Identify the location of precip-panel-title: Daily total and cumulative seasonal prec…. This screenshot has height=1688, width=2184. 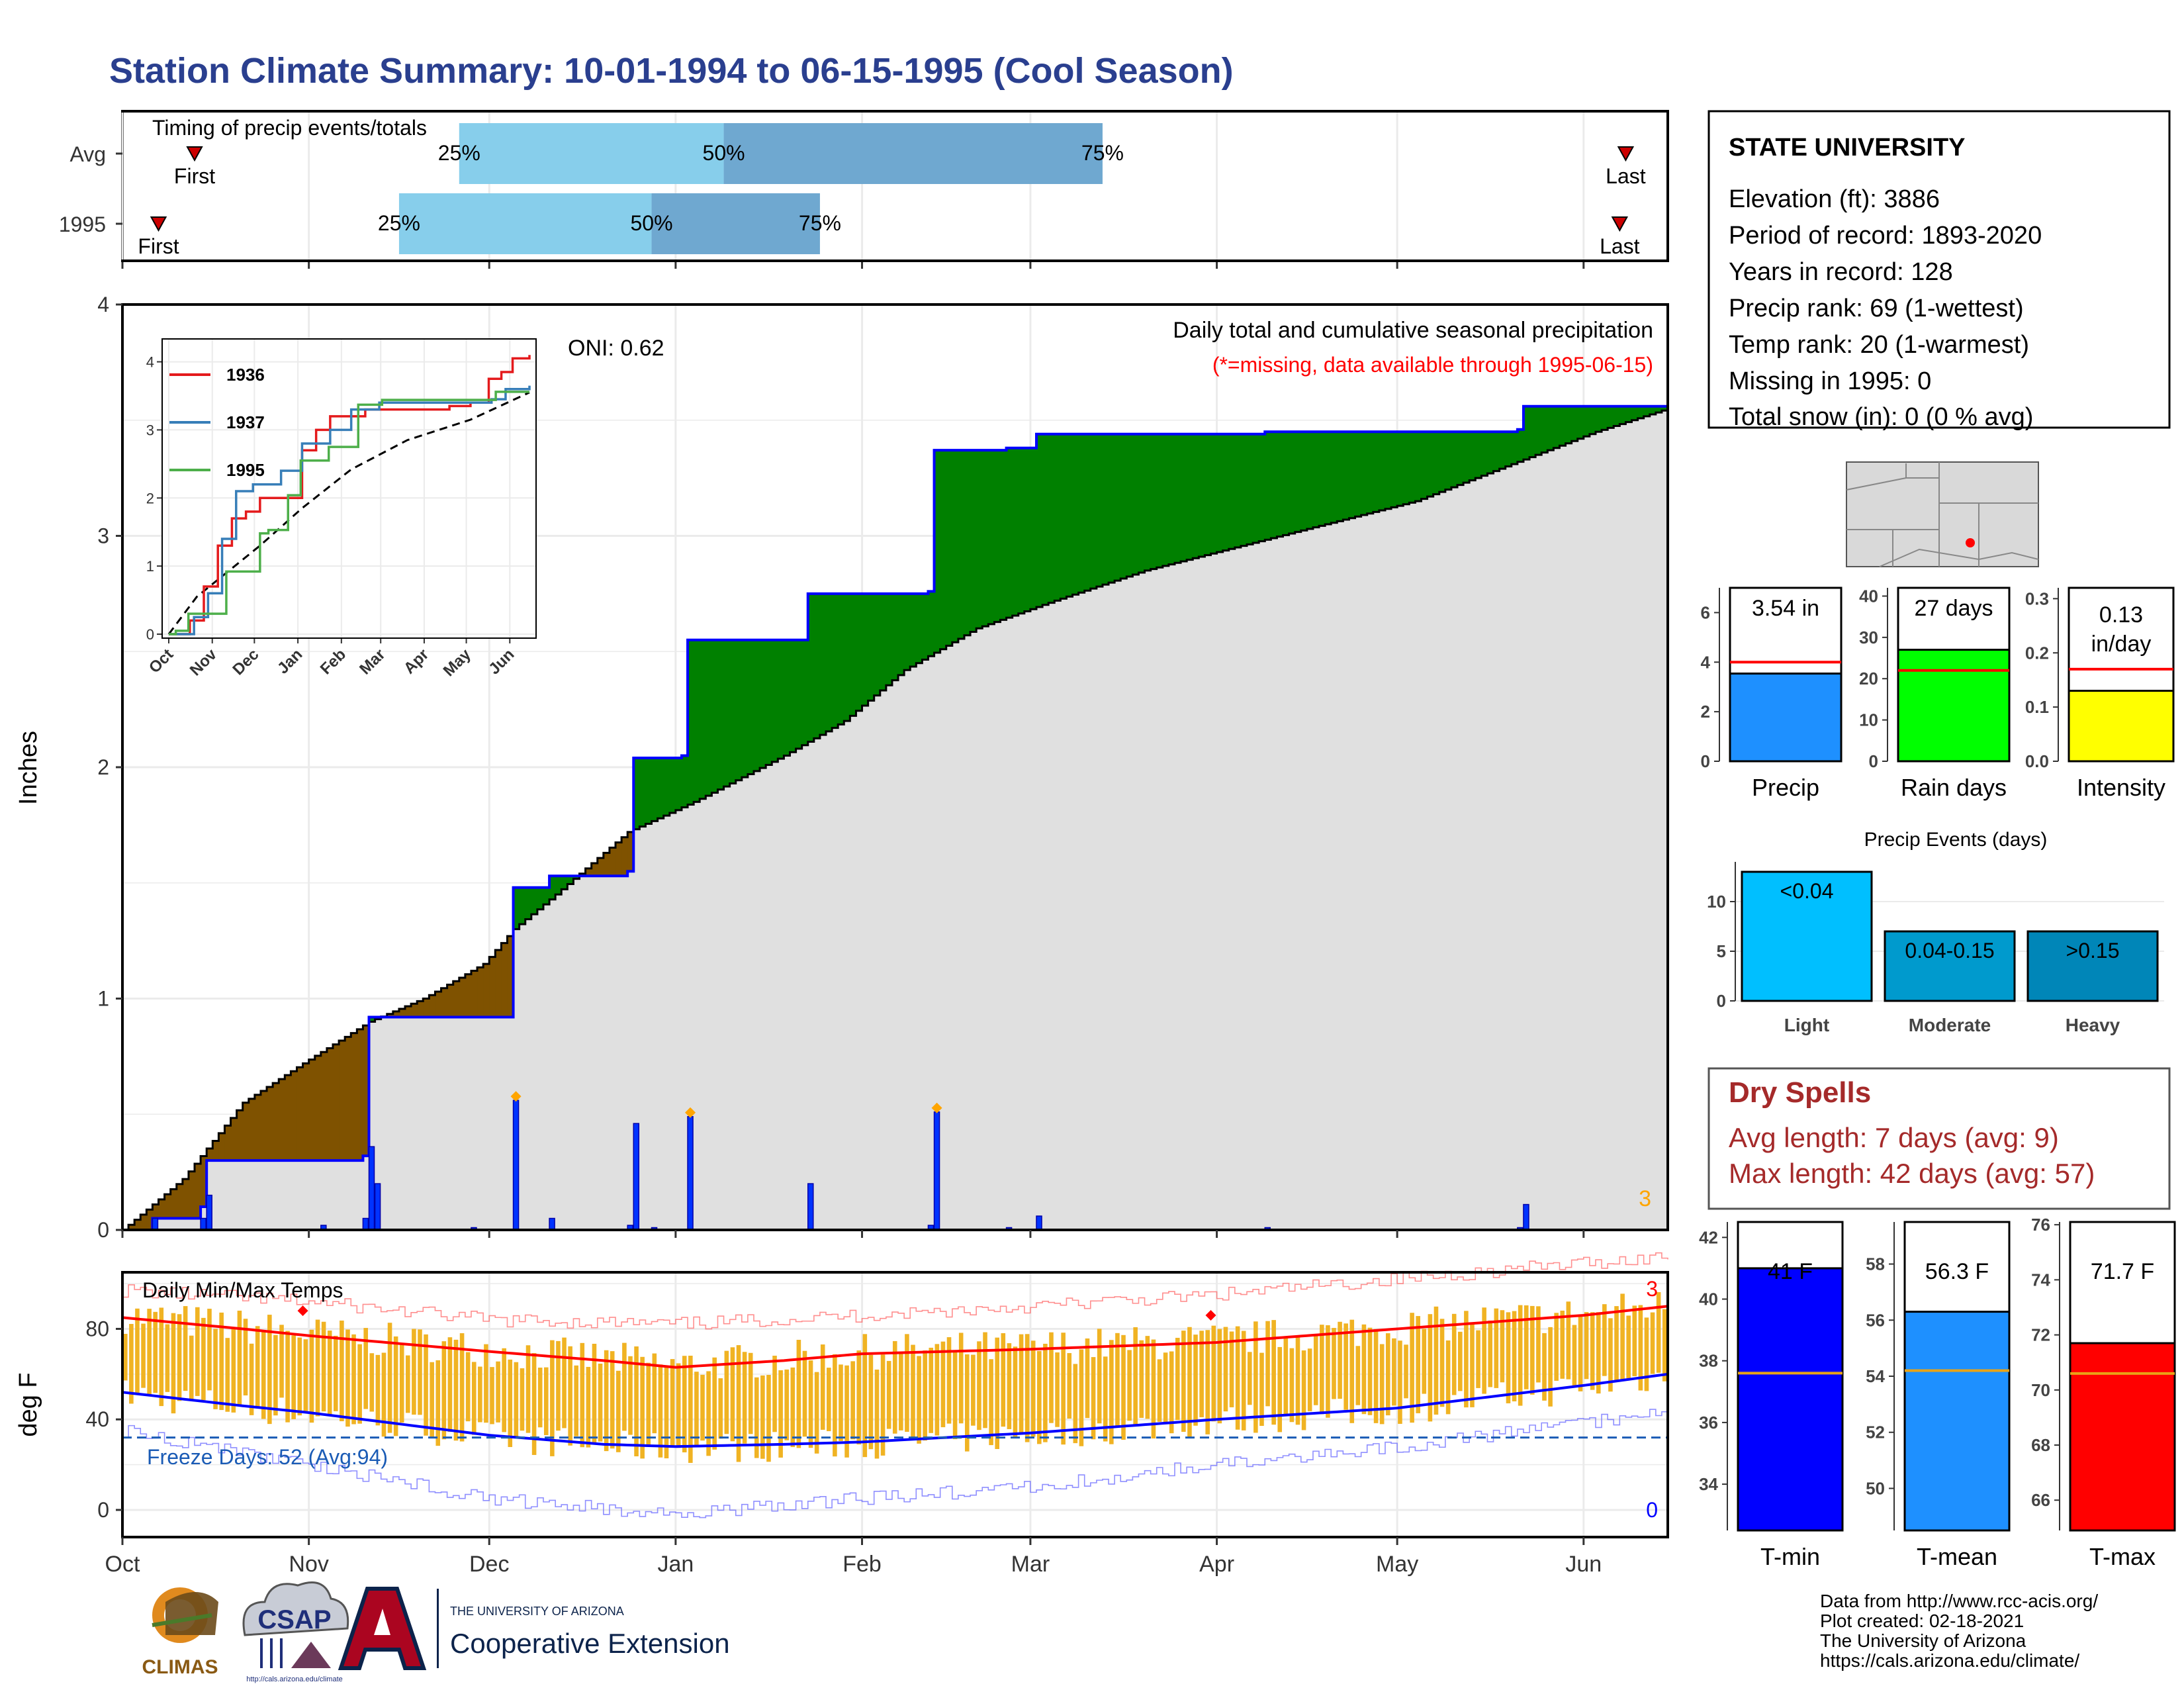
(1413, 330).